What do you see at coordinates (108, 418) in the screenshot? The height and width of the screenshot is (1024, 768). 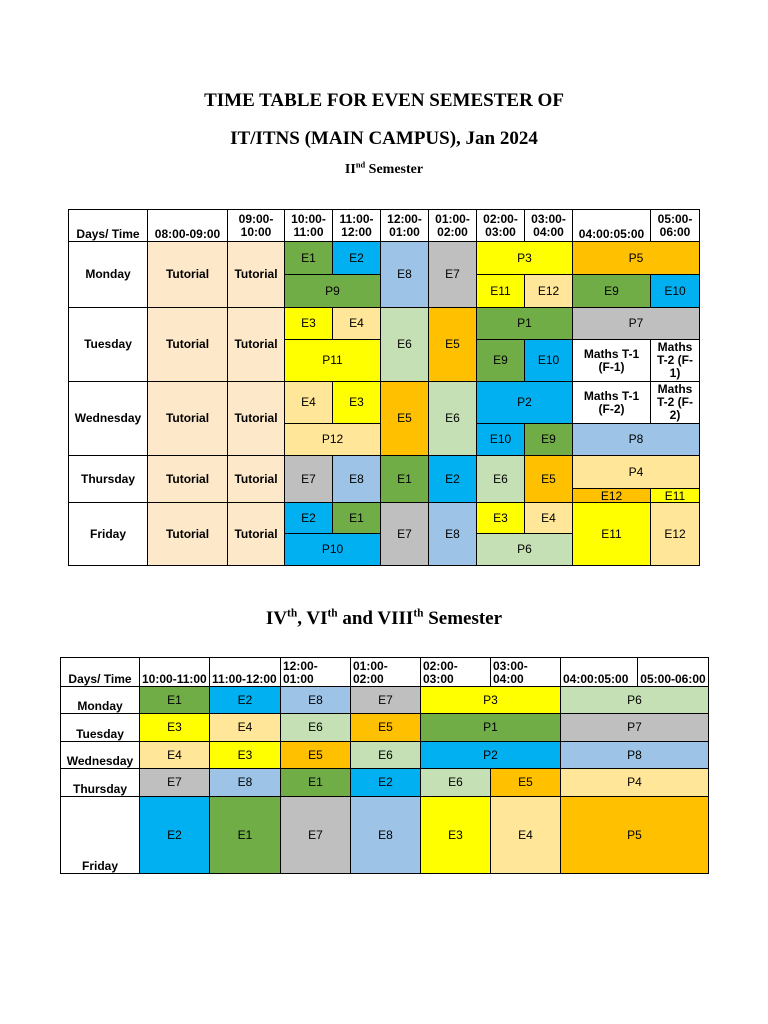 I see `day-wednesday: Wednesday` at bounding box center [108, 418].